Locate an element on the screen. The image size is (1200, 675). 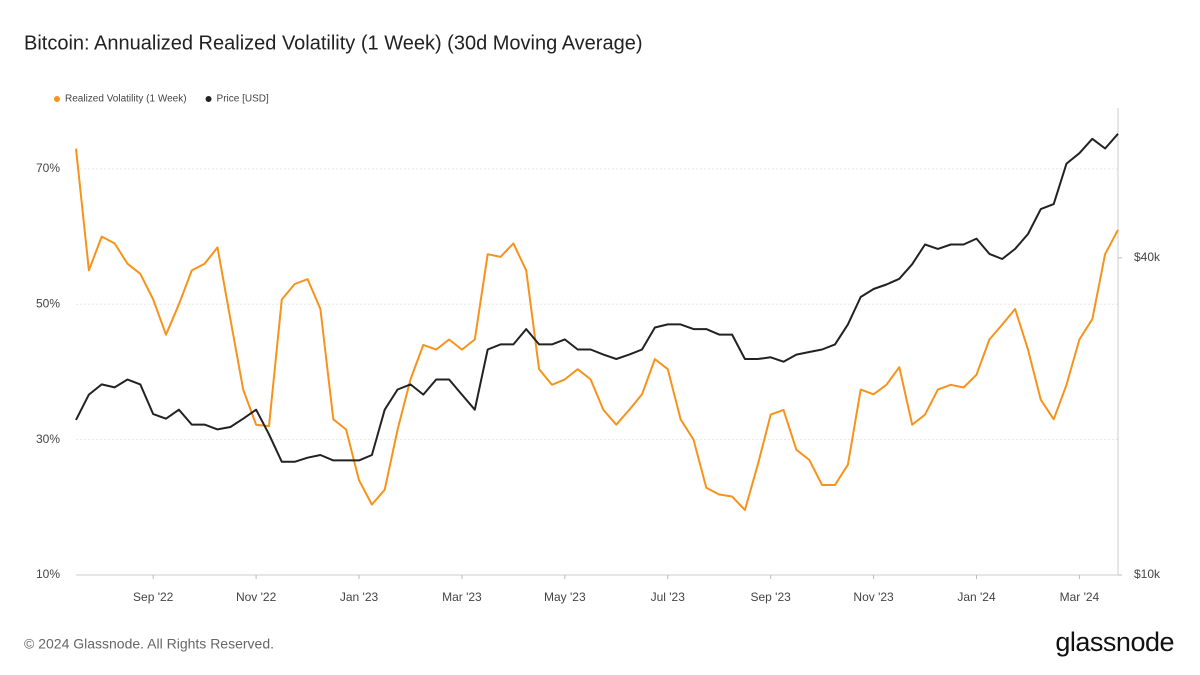
x-tick-label: Jan '24 is located at coordinates (976, 597).